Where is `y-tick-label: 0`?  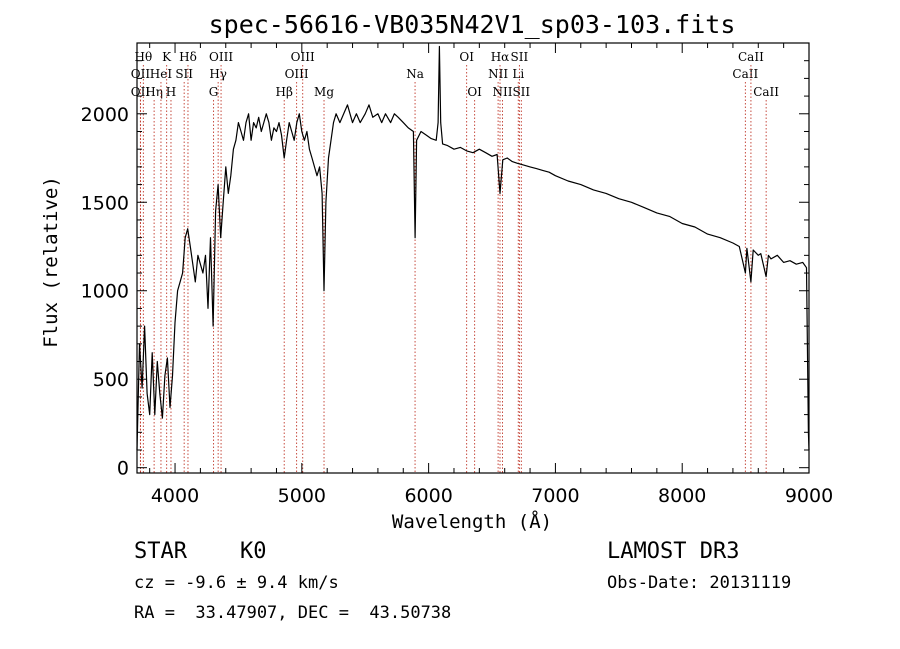 y-tick-label: 0 is located at coordinates (123, 469).